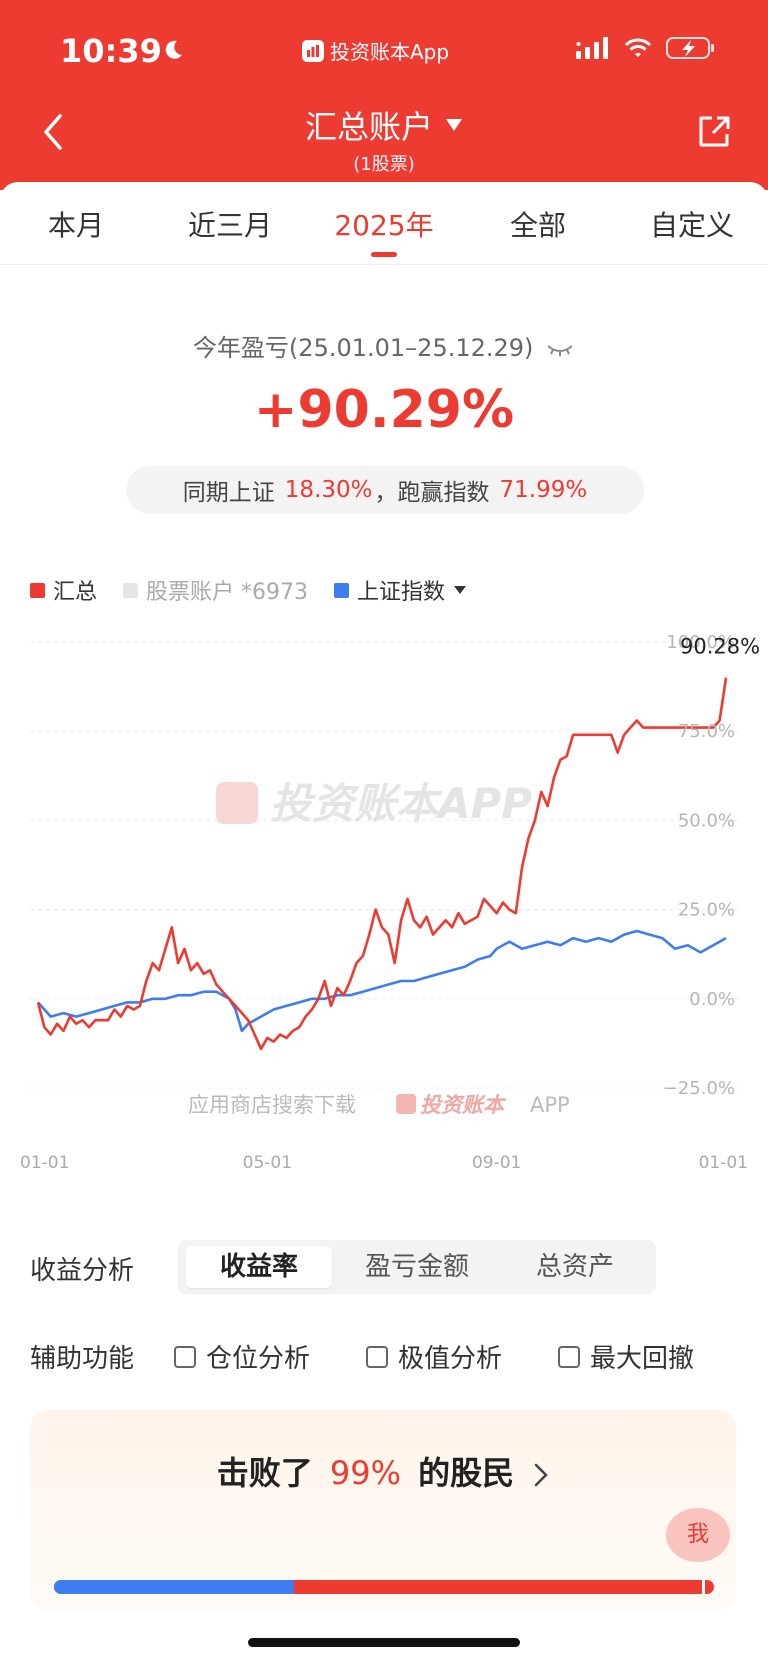  Describe the element at coordinates (690, 48) in the screenshot. I see `battery-charging-icon` at that location.